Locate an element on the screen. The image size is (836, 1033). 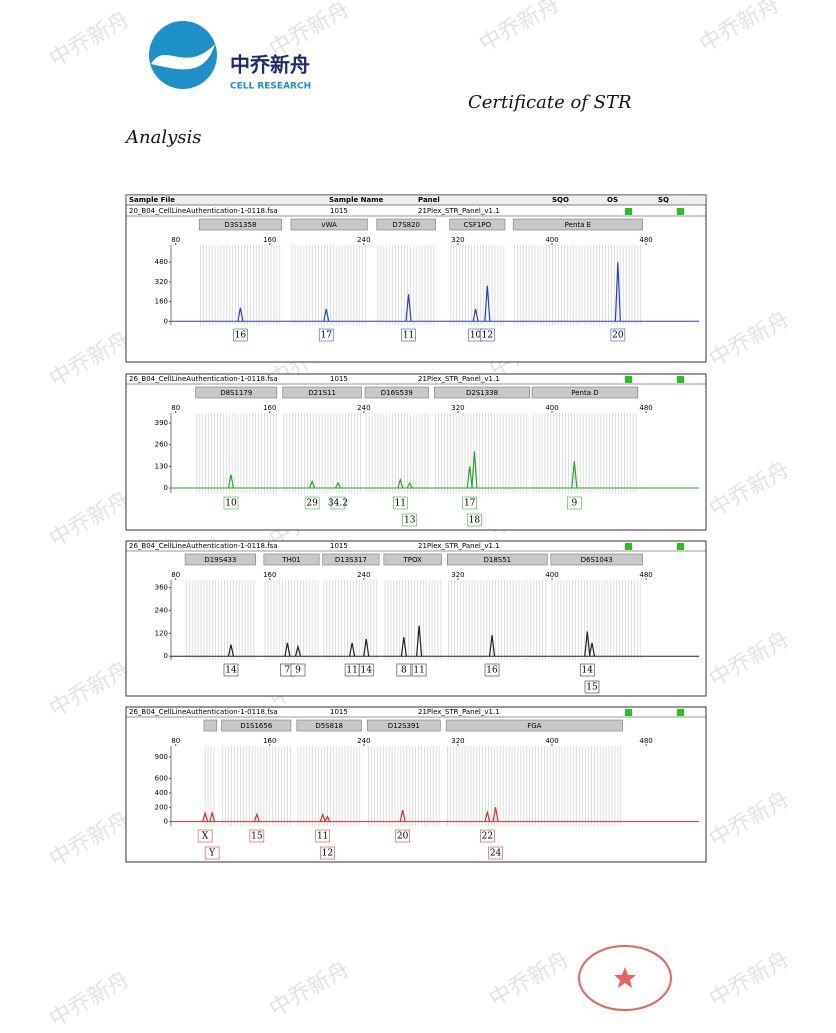
stamp is located at coordinates (625, 978).